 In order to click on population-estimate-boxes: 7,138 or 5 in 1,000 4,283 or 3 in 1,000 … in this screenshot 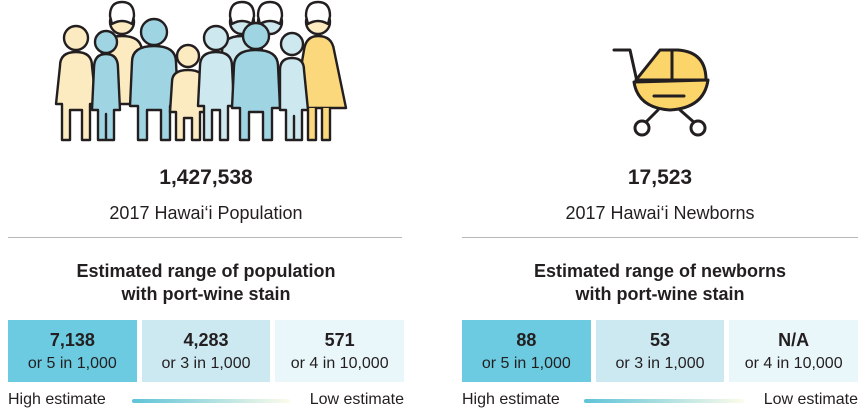, I will do `click(206, 351)`.